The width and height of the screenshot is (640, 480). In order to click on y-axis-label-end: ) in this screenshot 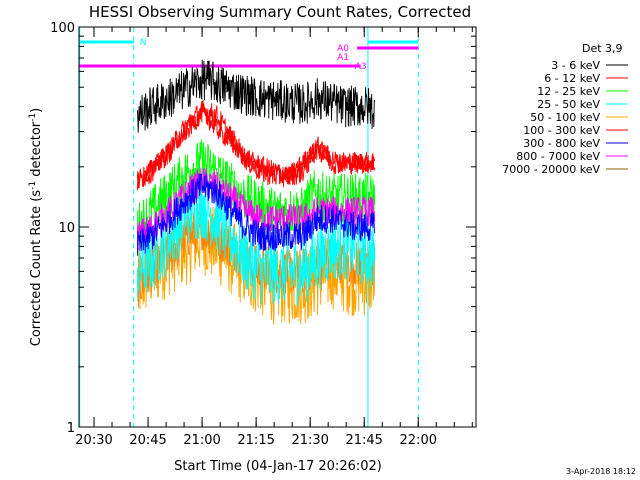, I will do `click(36, 110)`.